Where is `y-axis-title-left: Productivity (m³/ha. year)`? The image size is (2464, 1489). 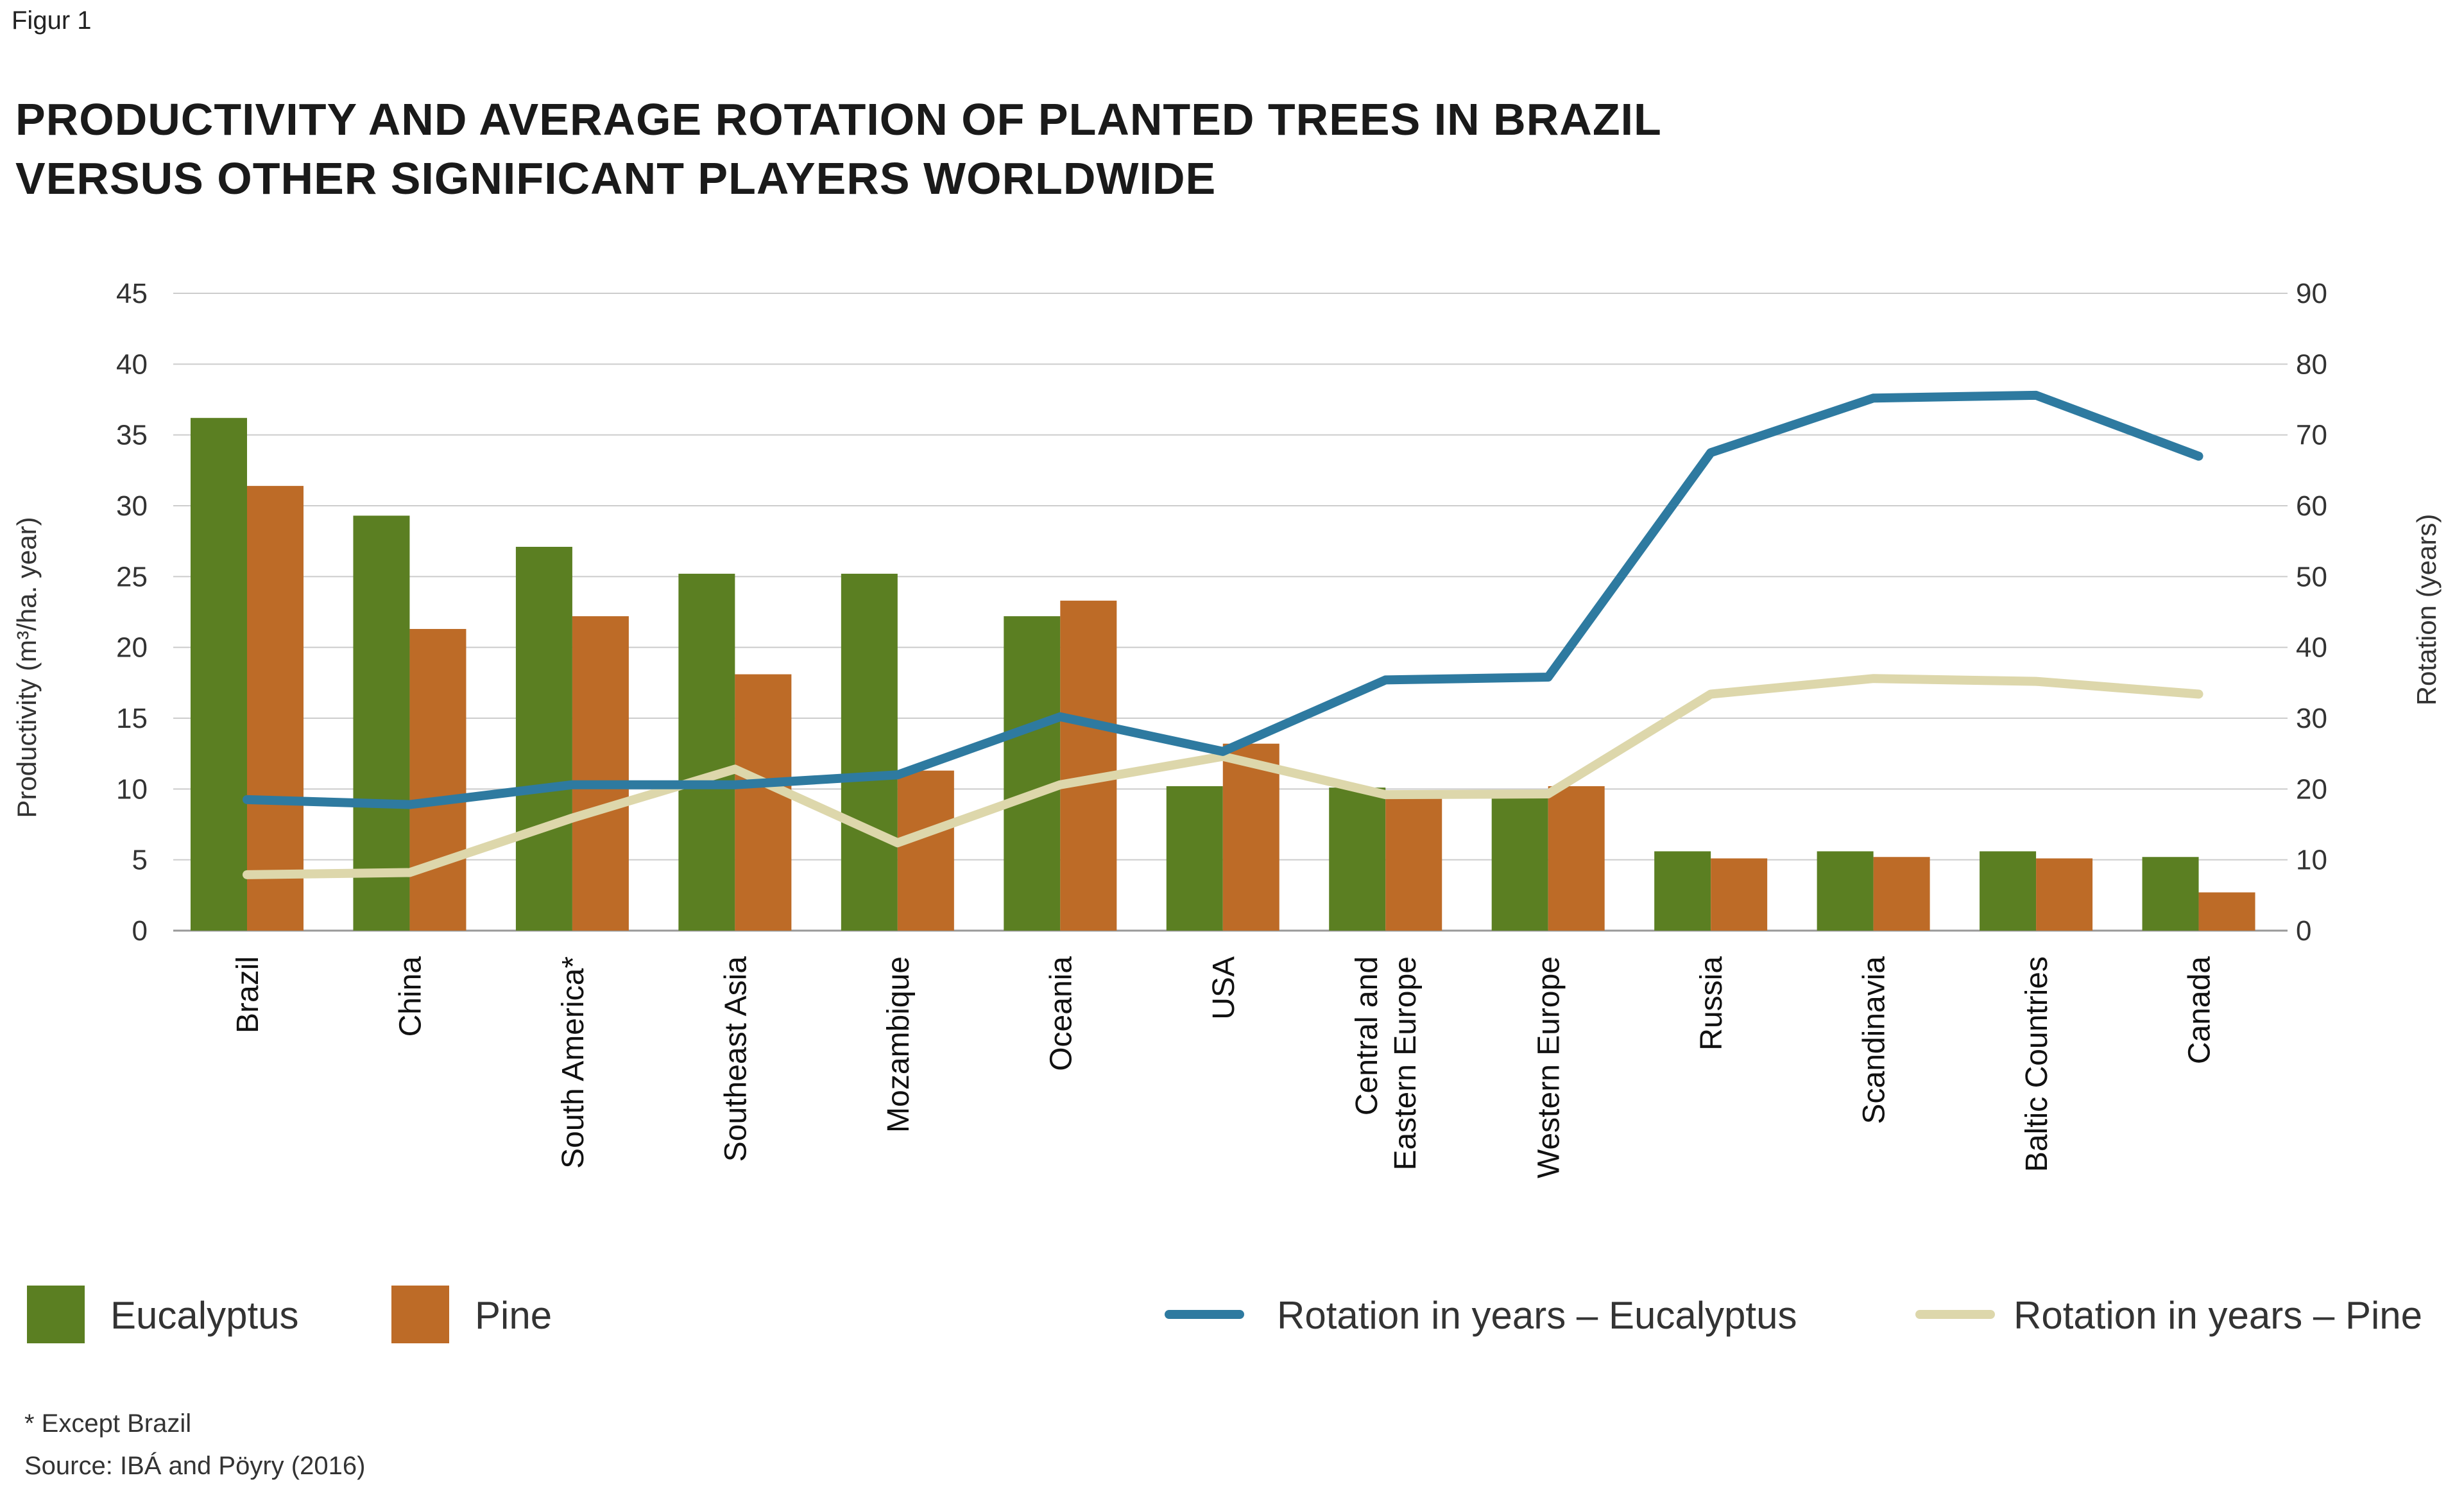 y-axis-title-left: Productivity (m³/ha. year) is located at coordinates (27, 667).